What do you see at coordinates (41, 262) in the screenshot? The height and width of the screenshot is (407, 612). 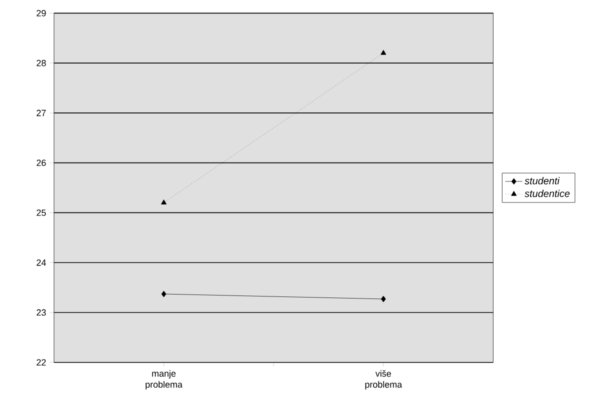 I see `y-tick-label: 24` at bounding box center [41, 262].